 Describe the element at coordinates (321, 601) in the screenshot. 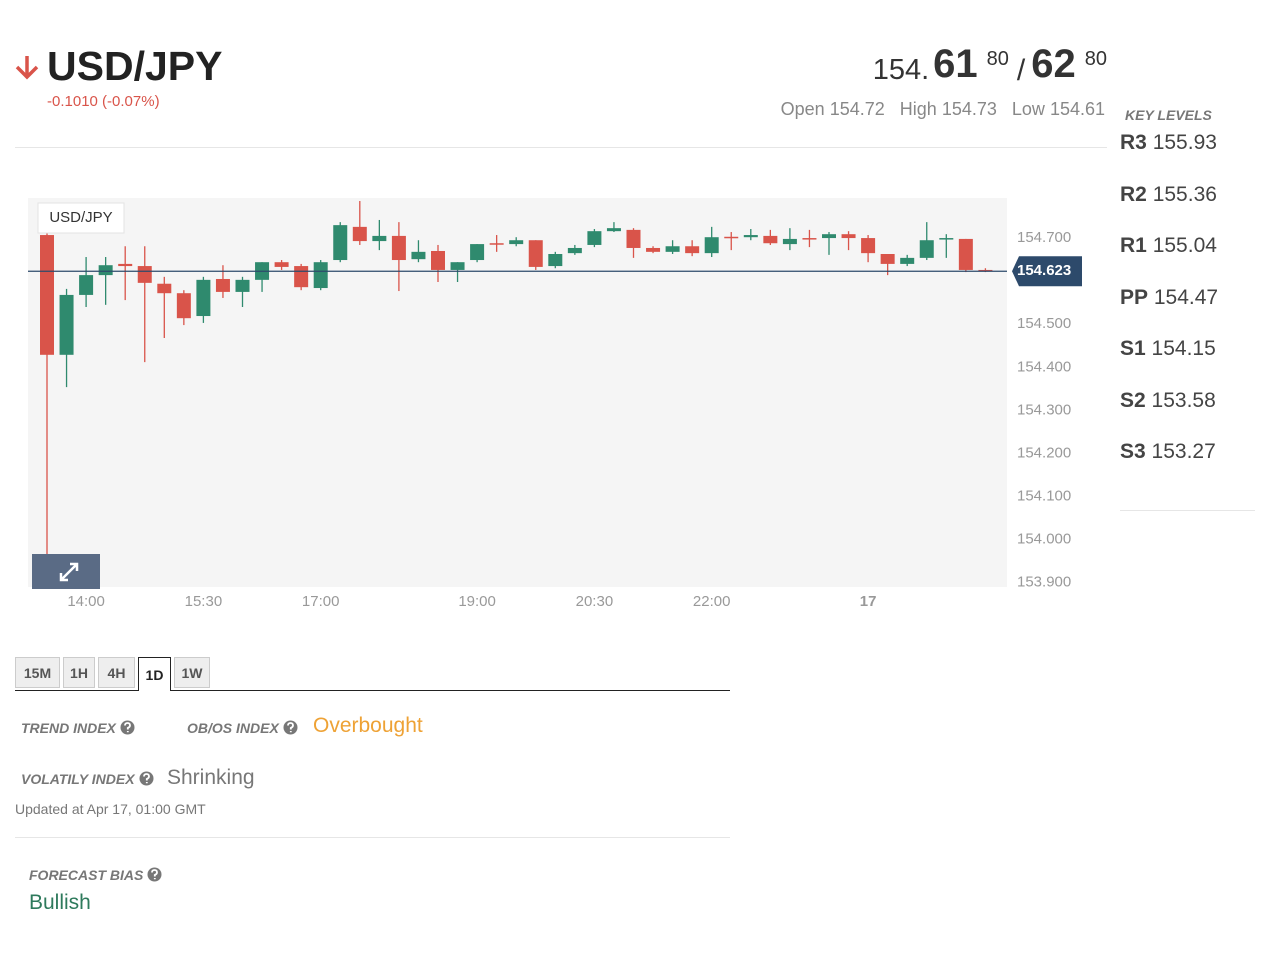

I see `x-tick-label: 17:00` at that location.